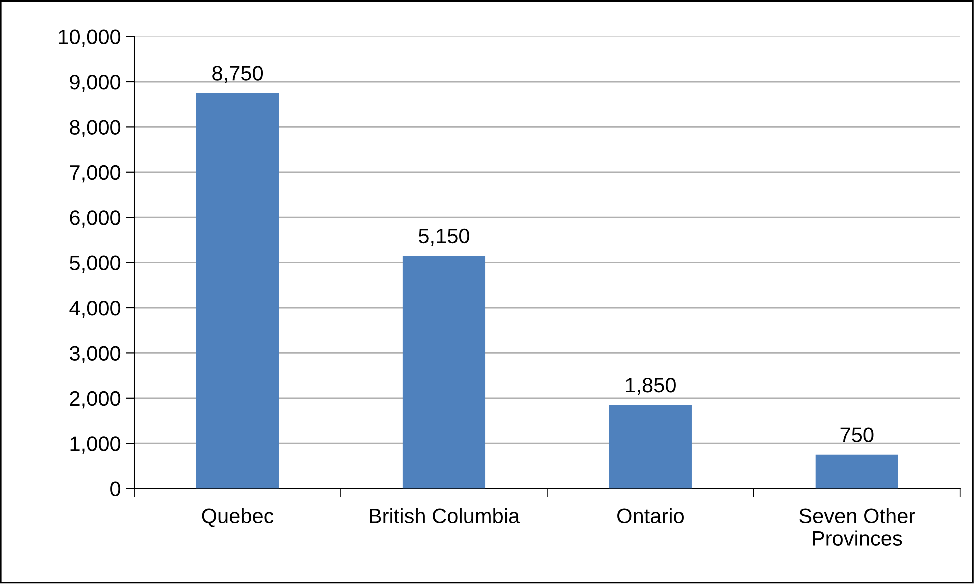 This screenshot has height=584, width=975. I want to click on y-tick-label: 5,000, so click(95, 265).